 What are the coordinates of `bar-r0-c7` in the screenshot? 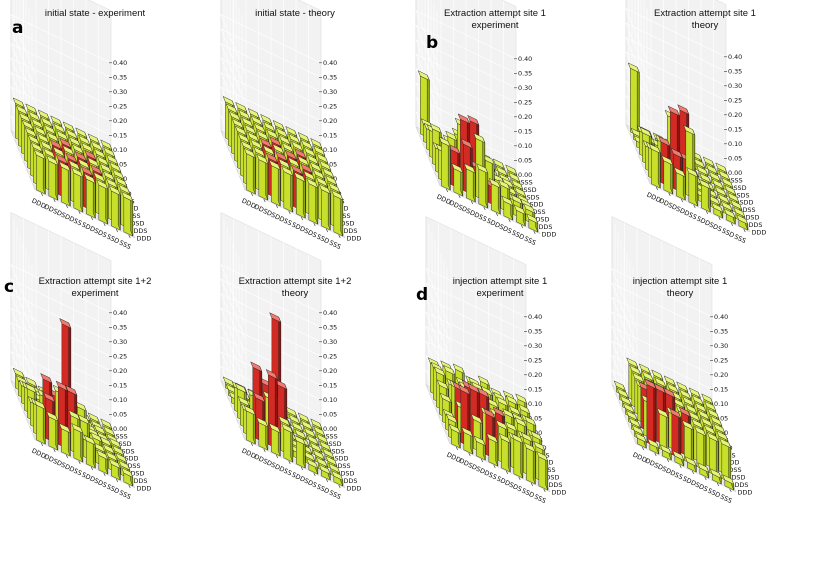 It's located at (633, 99).